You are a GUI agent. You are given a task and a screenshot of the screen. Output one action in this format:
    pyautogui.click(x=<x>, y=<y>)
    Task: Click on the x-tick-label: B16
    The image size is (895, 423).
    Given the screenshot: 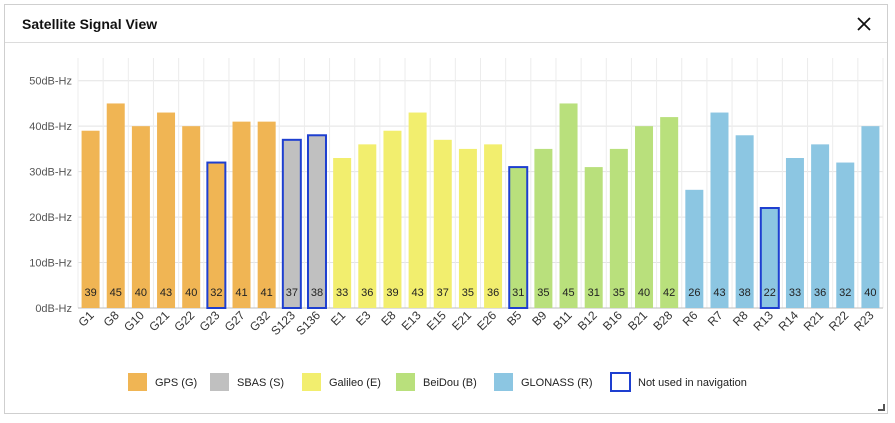 What is the action you would take?
    pyautogui.click(x=612, y=320)
    